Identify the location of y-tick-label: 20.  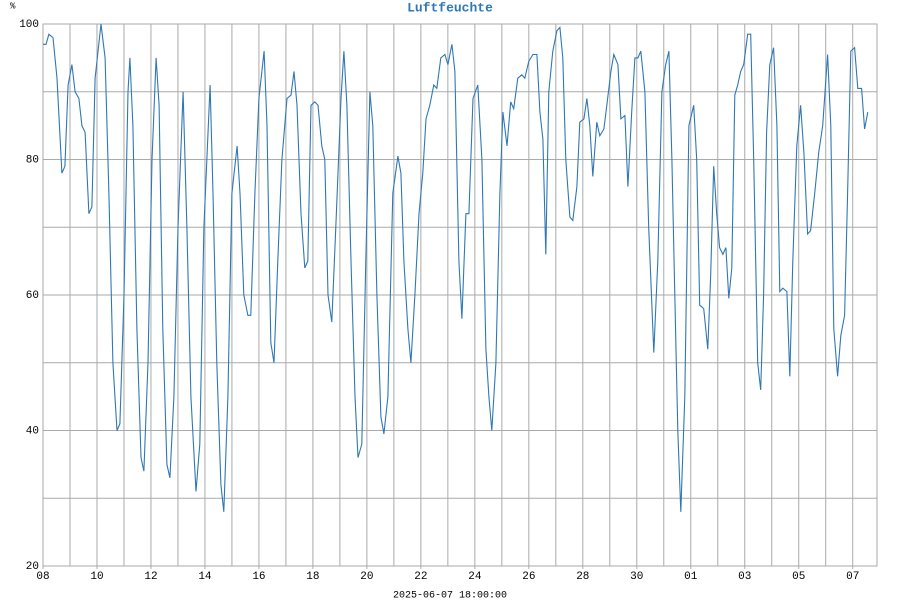
(32, 567).